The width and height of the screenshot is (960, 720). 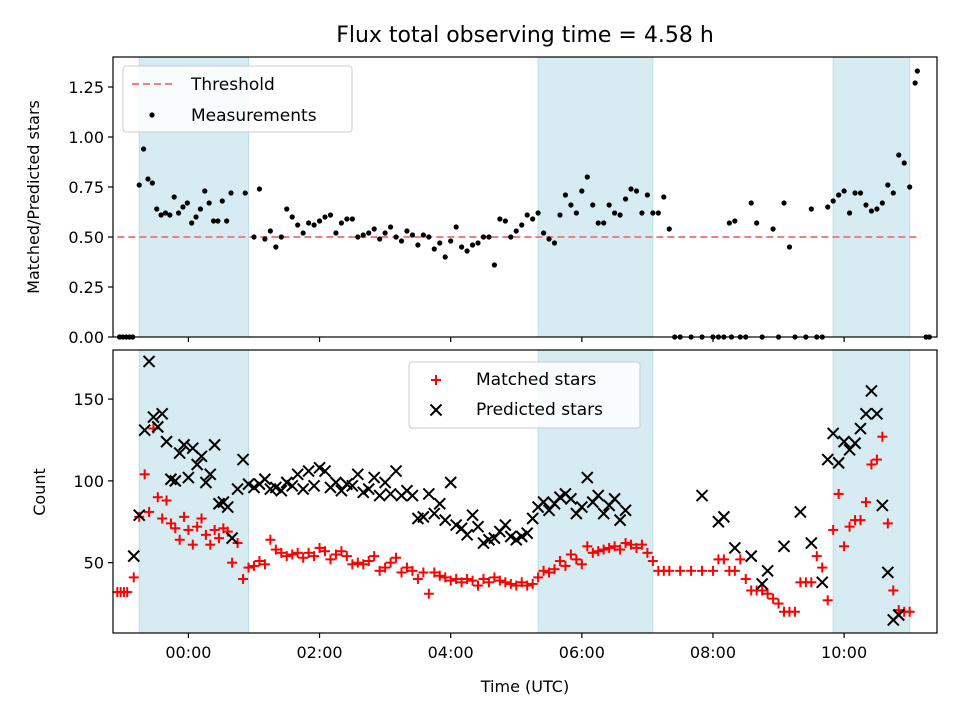 I want to click on x-tick-label: 04:00, so click(x=451, y=652).